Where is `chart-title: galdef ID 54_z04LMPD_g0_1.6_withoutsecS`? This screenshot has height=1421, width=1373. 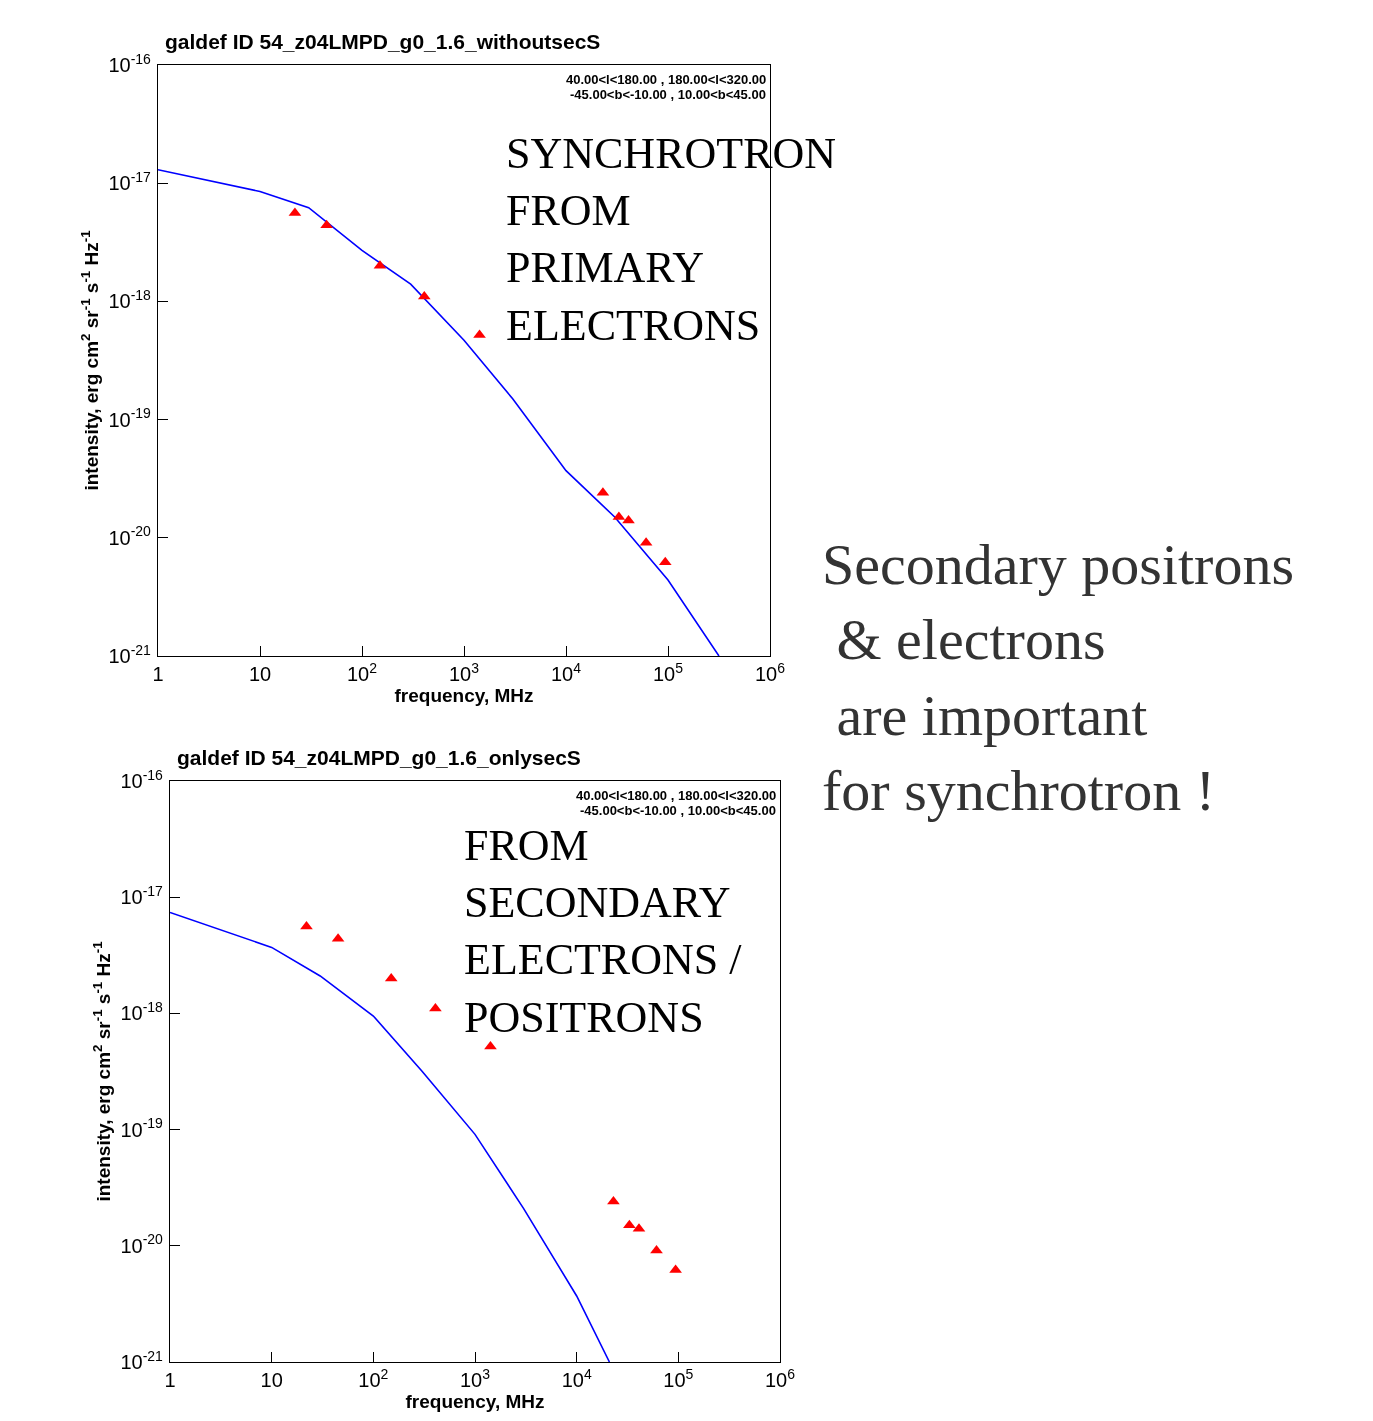 chart-title: galdef ID 54_z04LMPD_g0_1.6_withoutsecS is located at coordinates (383, 41).